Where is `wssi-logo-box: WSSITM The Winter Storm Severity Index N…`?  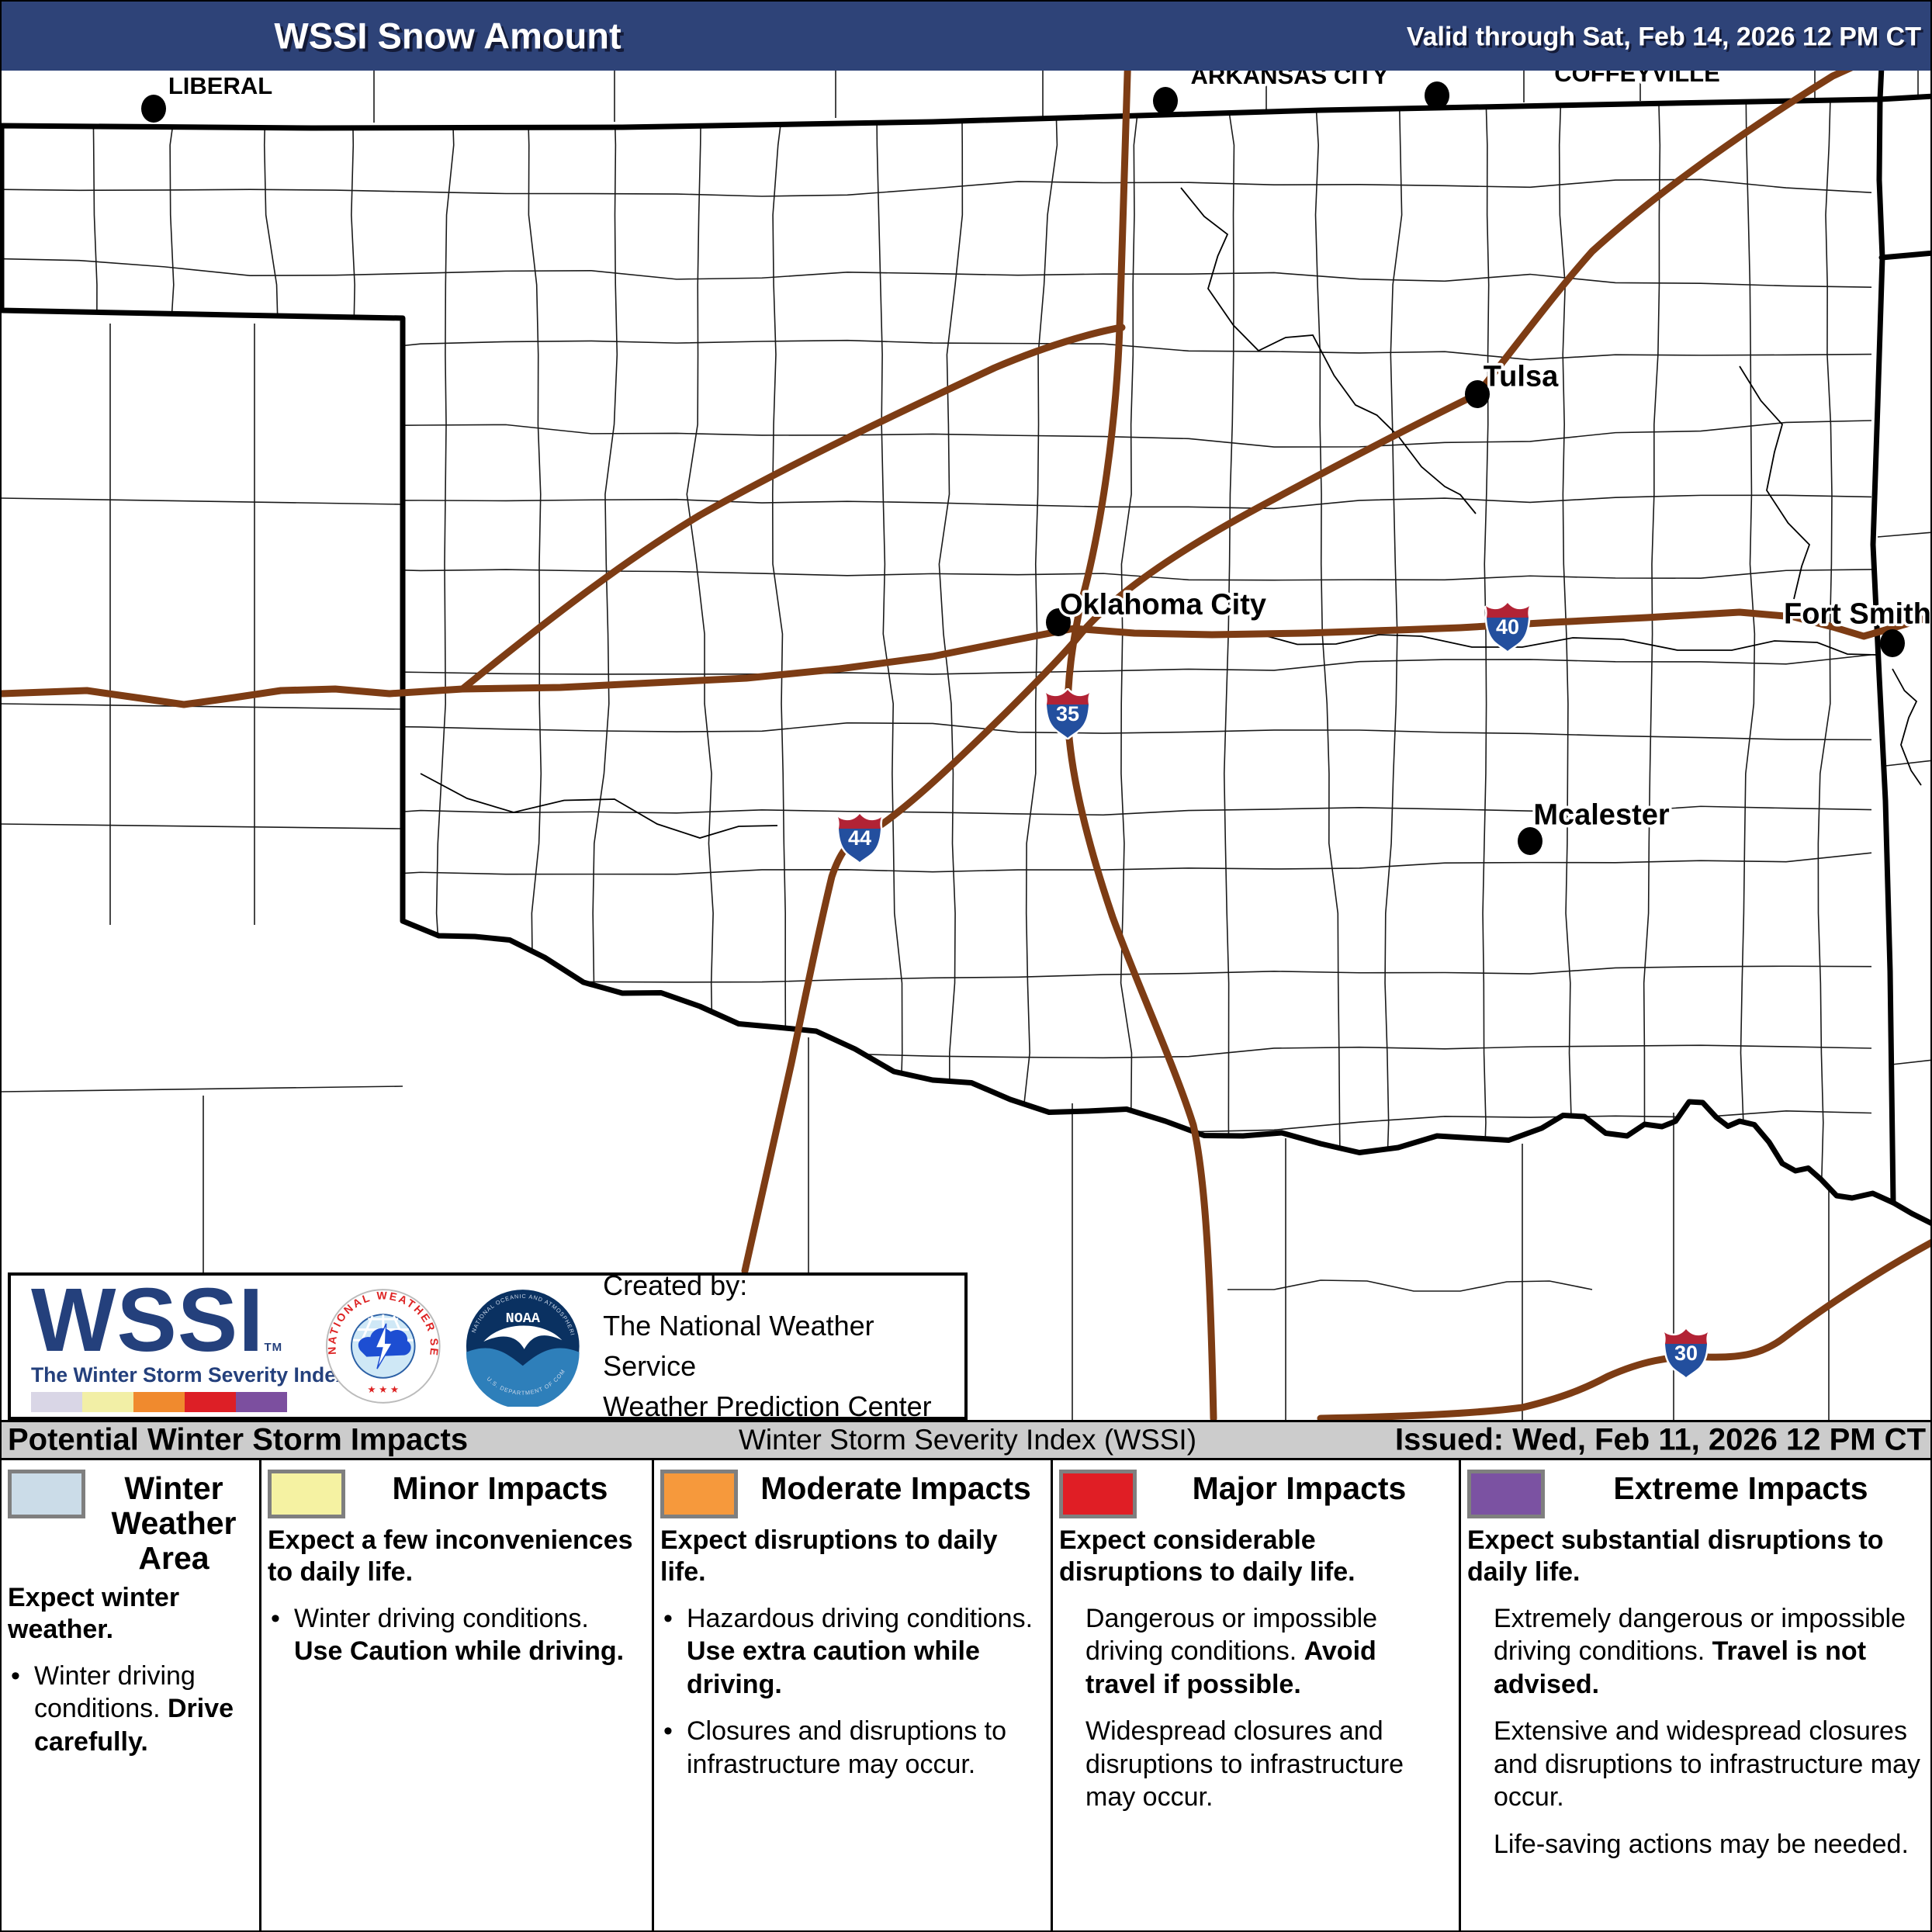 wssi-logo-box: WSSITM The Winter Storm Severity Index N… is located at coordinates (488, 1345).